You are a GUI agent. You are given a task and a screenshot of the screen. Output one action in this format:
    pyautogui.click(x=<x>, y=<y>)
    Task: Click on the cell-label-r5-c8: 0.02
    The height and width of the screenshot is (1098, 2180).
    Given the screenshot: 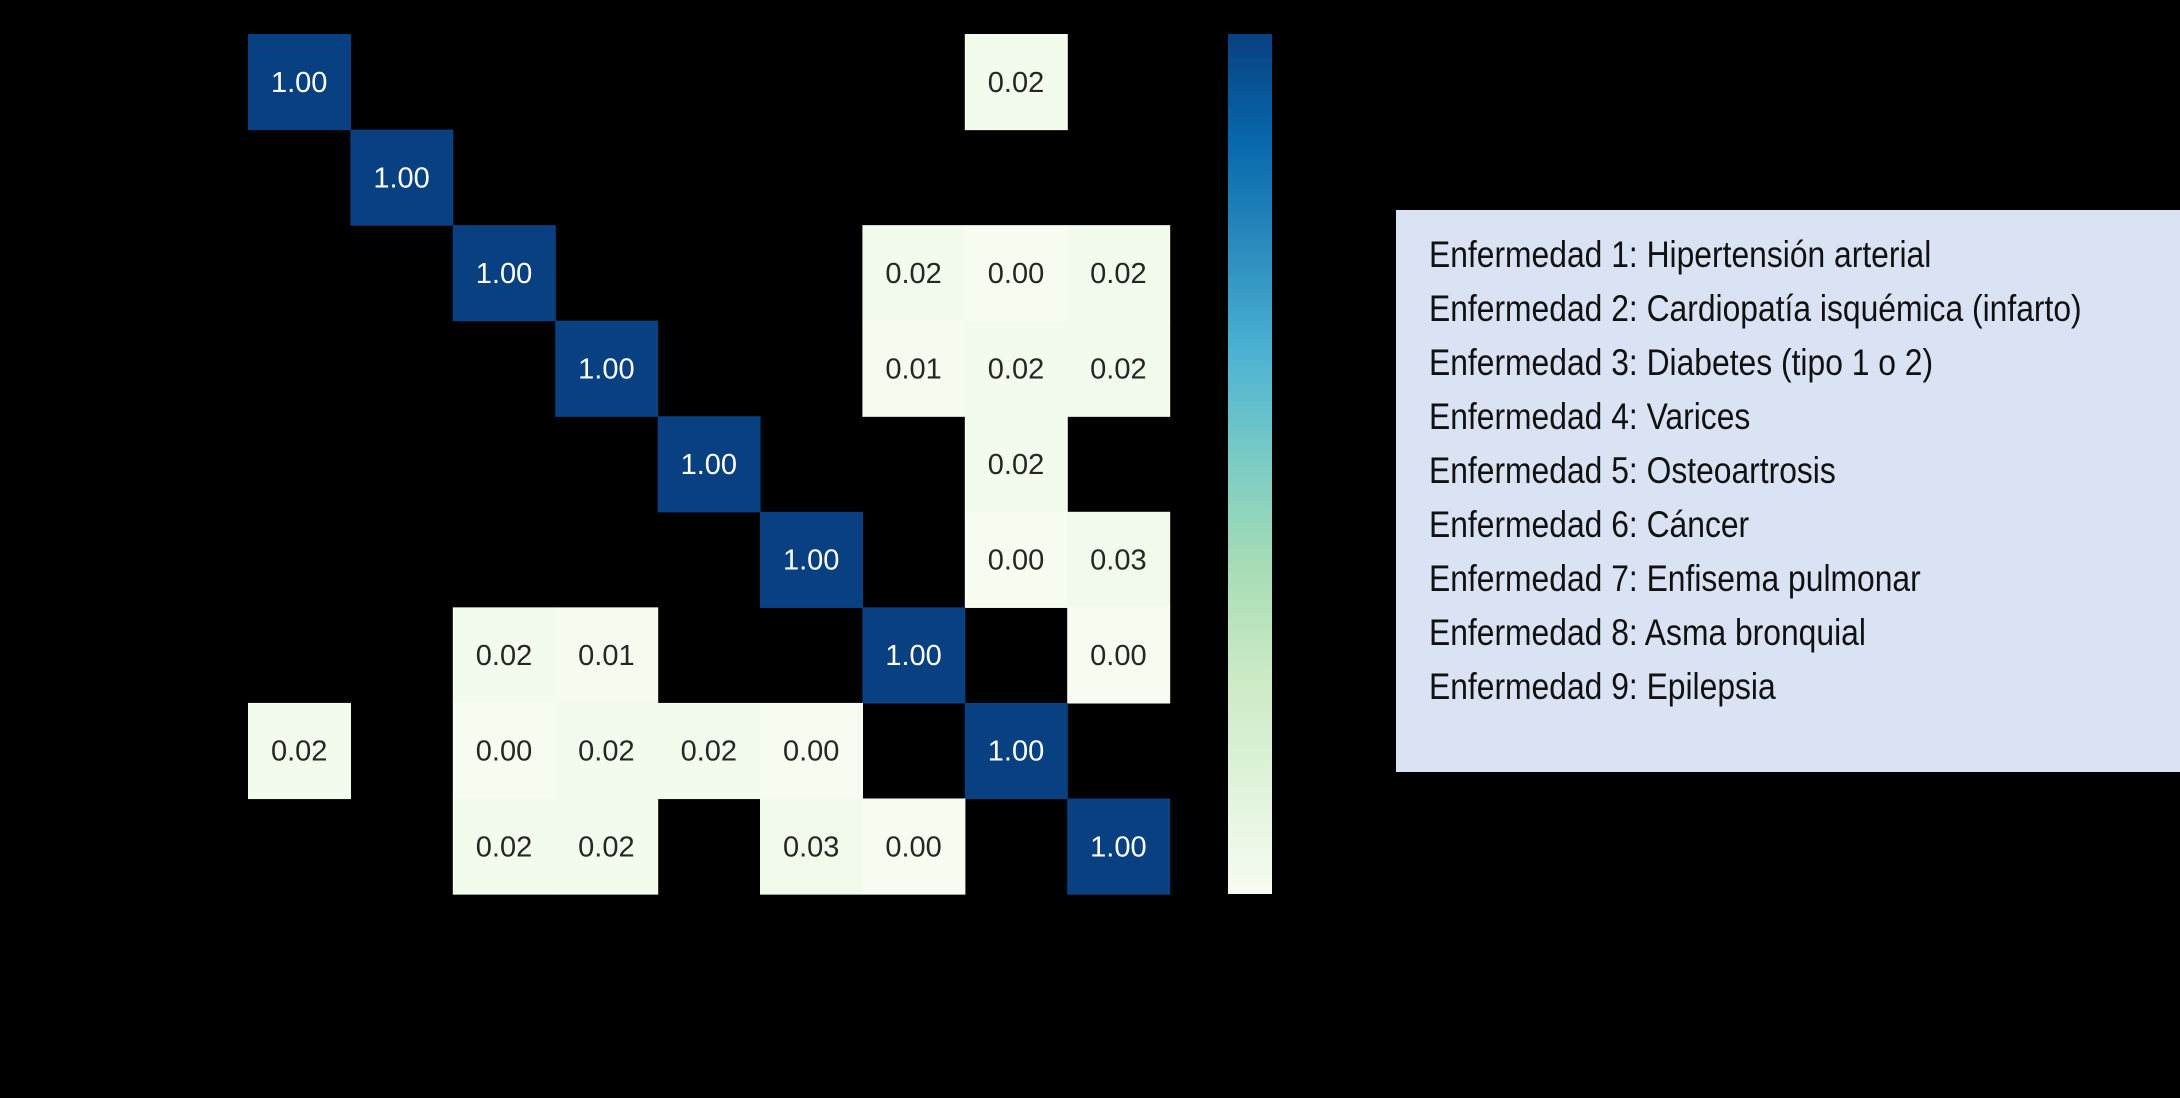 What is the action you would take?
    pyautogui.click(x=1016, y=465)
    